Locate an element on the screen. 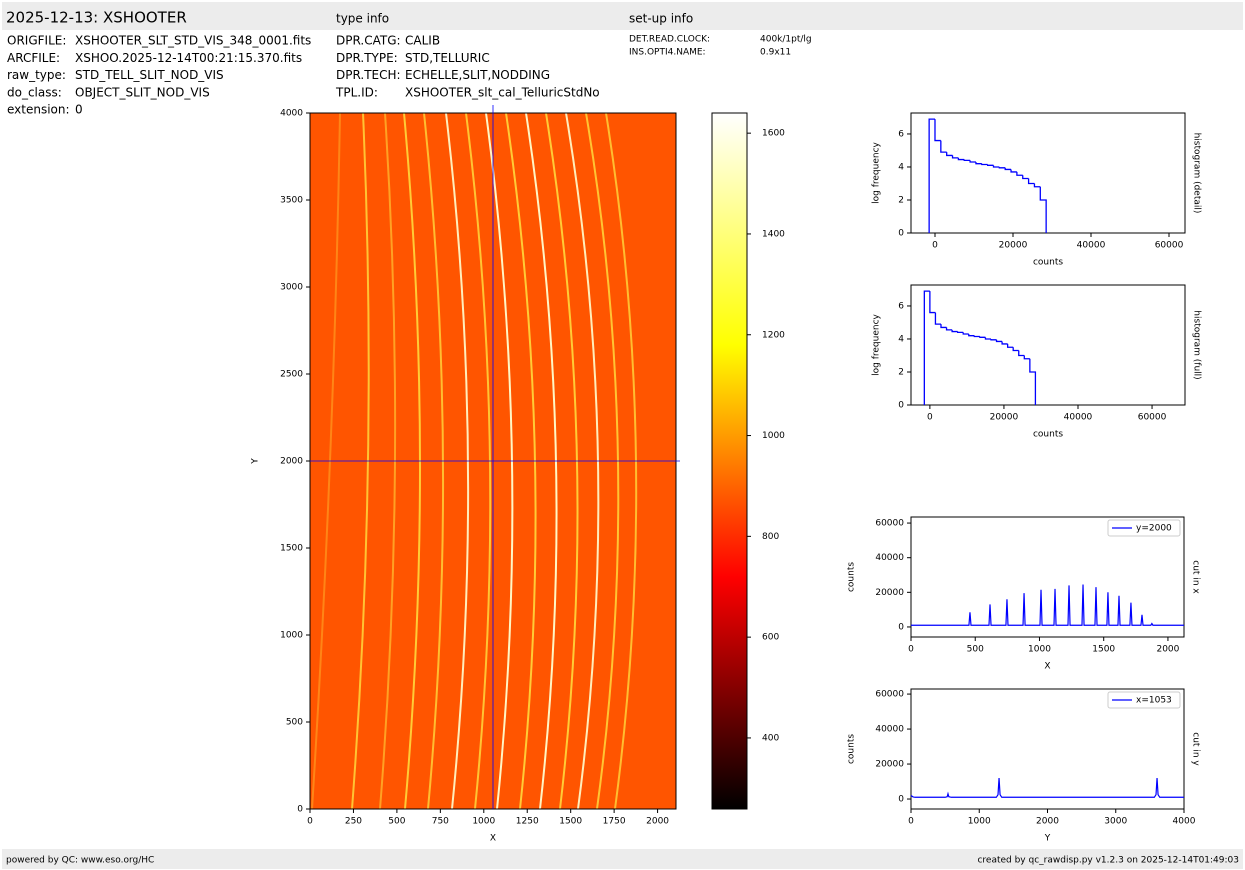 This screenshot has height=870, width=1245. field-key: DPR.TECH: is located at coordinates (368, 75).